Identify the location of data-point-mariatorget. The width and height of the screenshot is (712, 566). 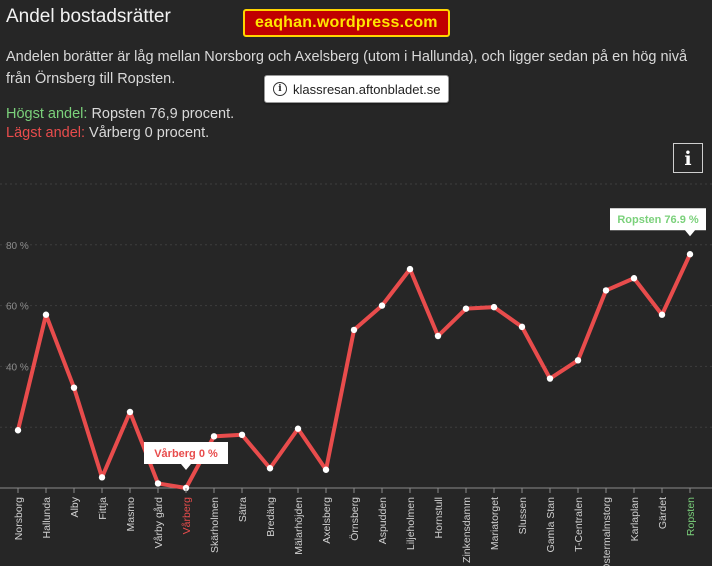
(494, 307).